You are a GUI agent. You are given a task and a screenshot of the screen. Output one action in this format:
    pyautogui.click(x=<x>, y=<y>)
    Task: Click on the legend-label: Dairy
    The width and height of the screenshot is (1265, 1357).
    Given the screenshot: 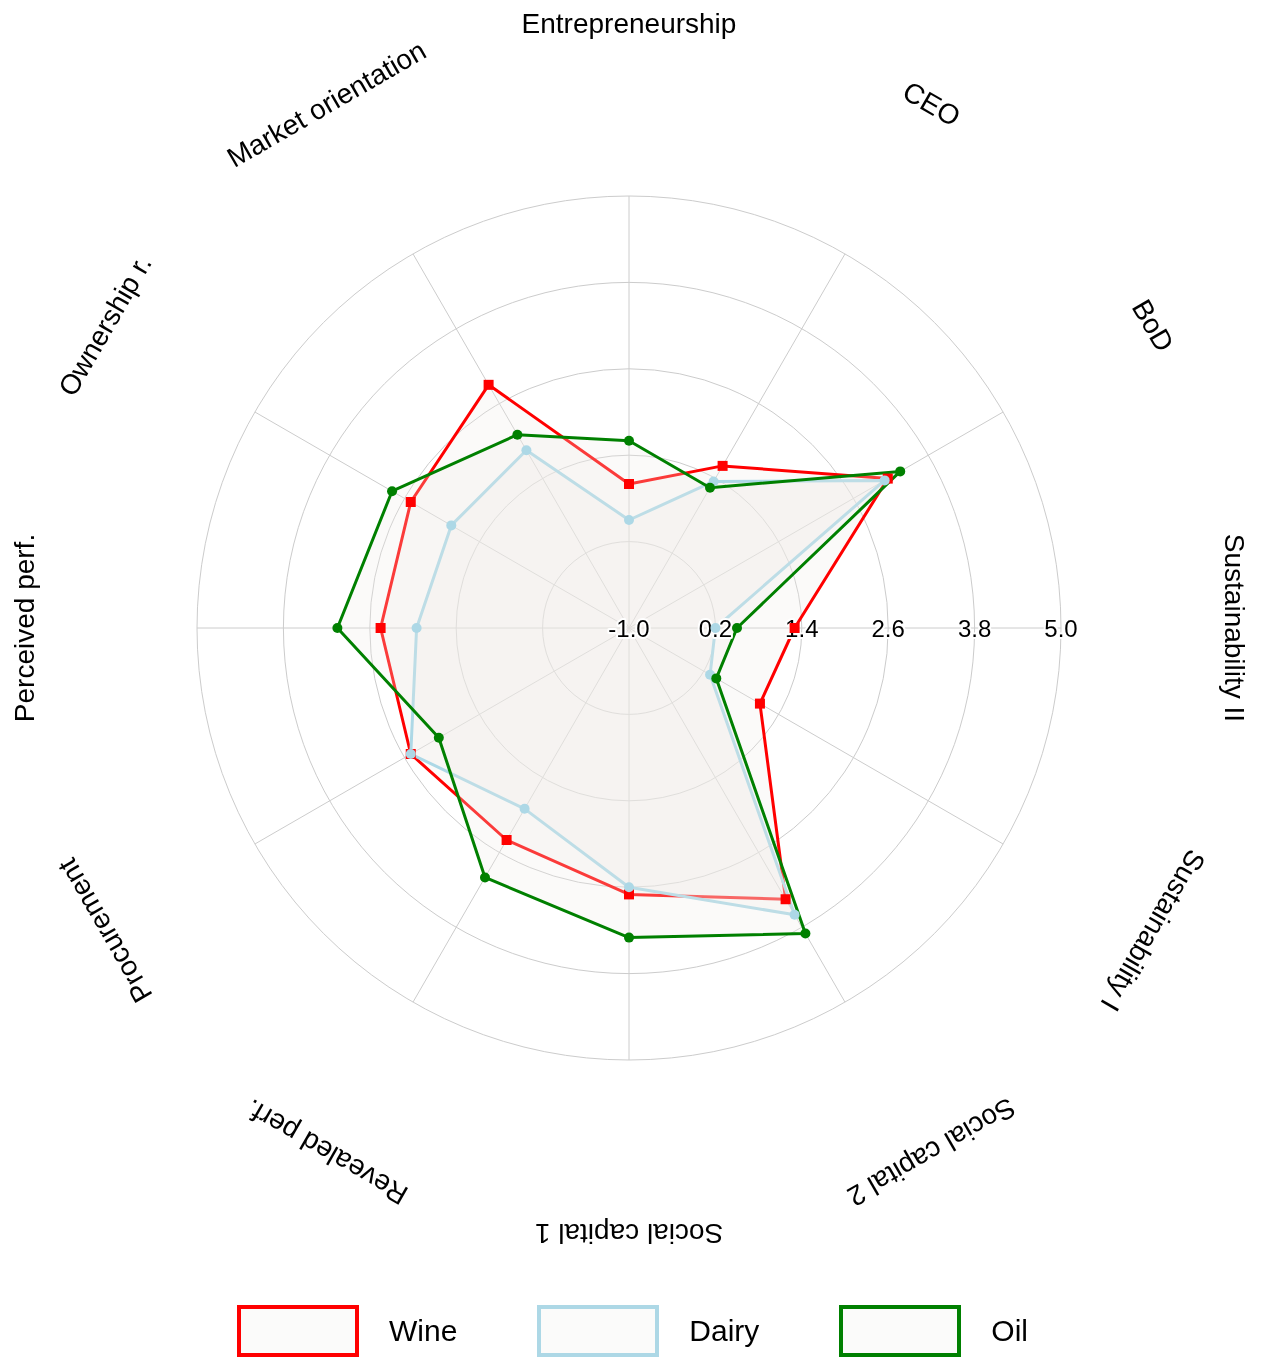 What is the action you would take?
    pyautogui.click(x=724, y=1331)
    